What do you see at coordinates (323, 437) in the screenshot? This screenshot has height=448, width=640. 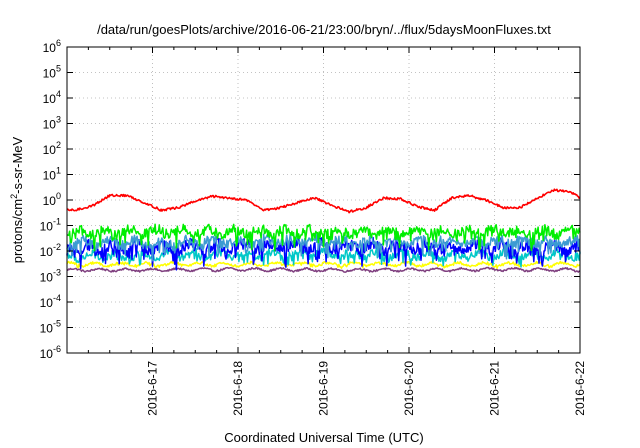 I see `x-axis-label: Coordinated Universal Time (UTC)` at bounding box center [323, 437].